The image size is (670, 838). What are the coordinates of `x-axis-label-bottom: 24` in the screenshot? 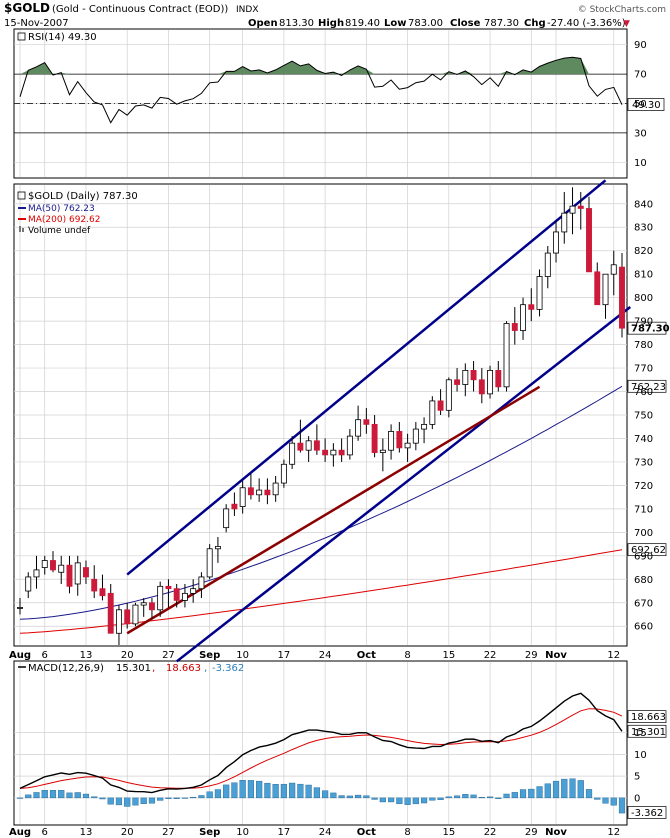 It's located at (325, 832).